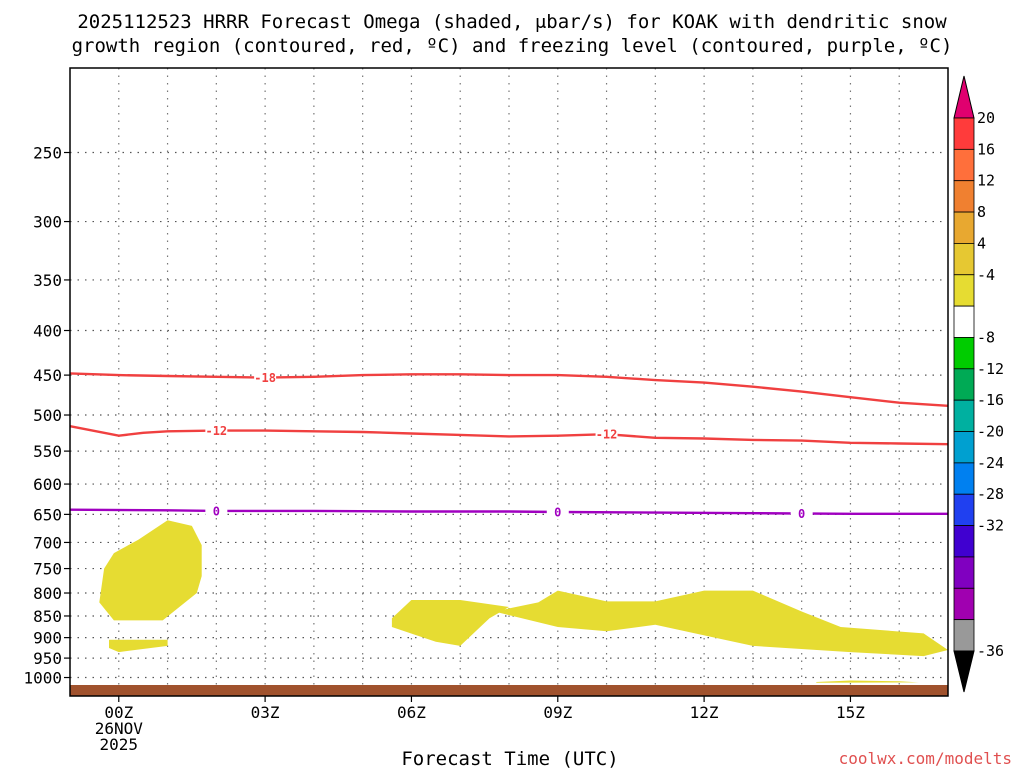 This screenshot has height=768, width=1024. I want to click on colorbar-label-5: 4, so click(981, 243).